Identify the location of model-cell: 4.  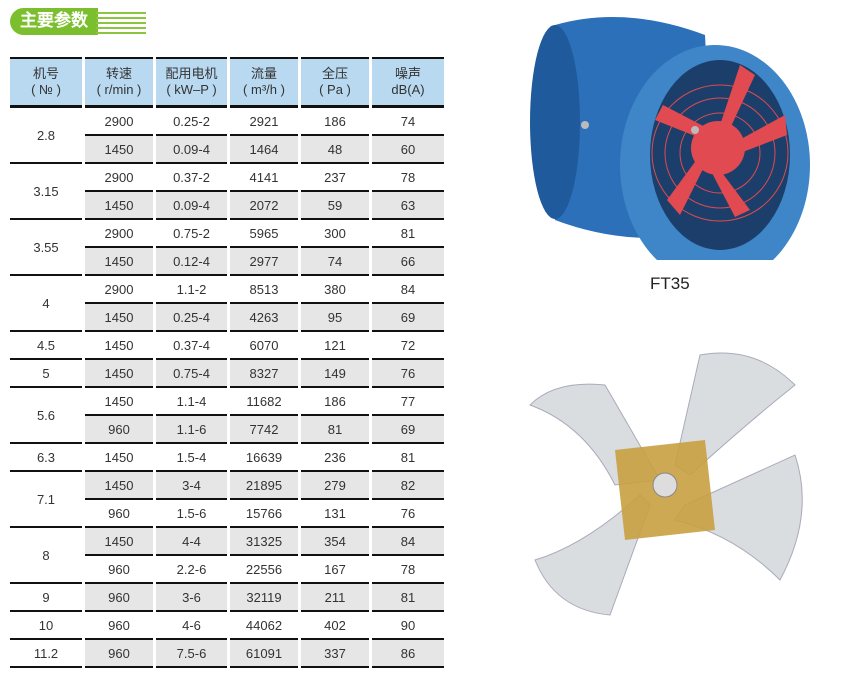
(46, 304).